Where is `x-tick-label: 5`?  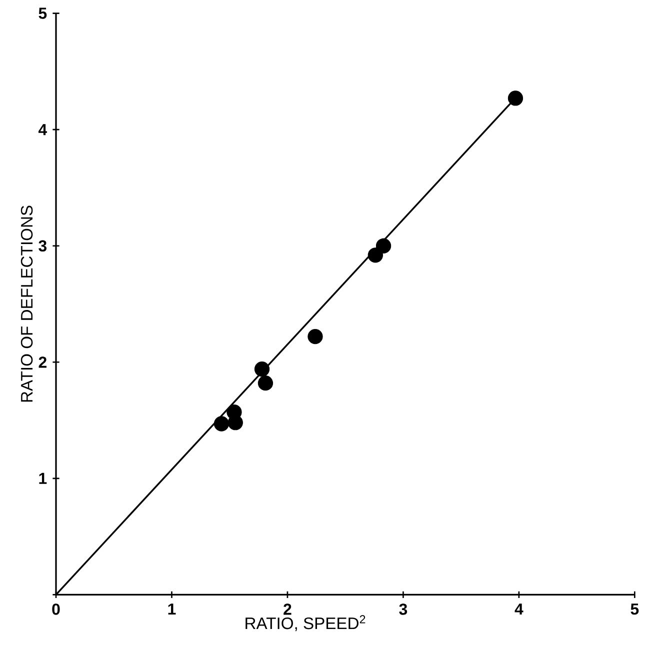
x-tick-label: 5 is located at coordinates (634, 609).